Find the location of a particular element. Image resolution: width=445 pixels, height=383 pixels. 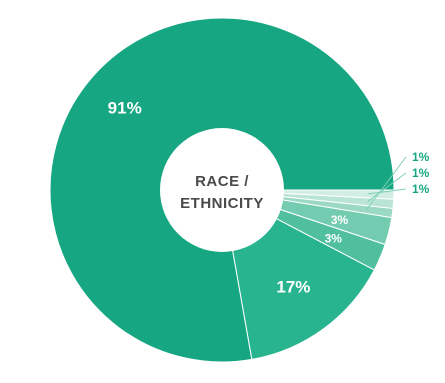

slice-label-6: 1% is located at coordinates (421, 173).